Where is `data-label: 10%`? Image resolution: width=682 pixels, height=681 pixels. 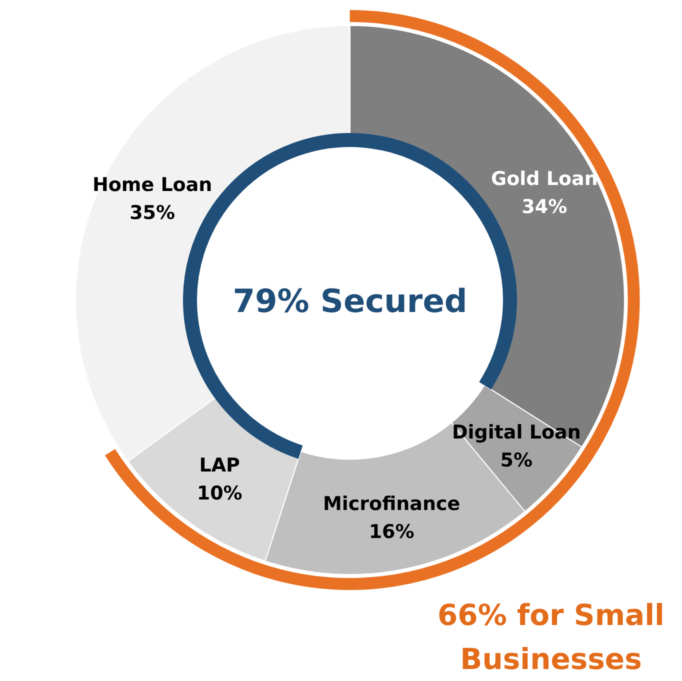
data-label: 10% is located at coordinates (219, 493).